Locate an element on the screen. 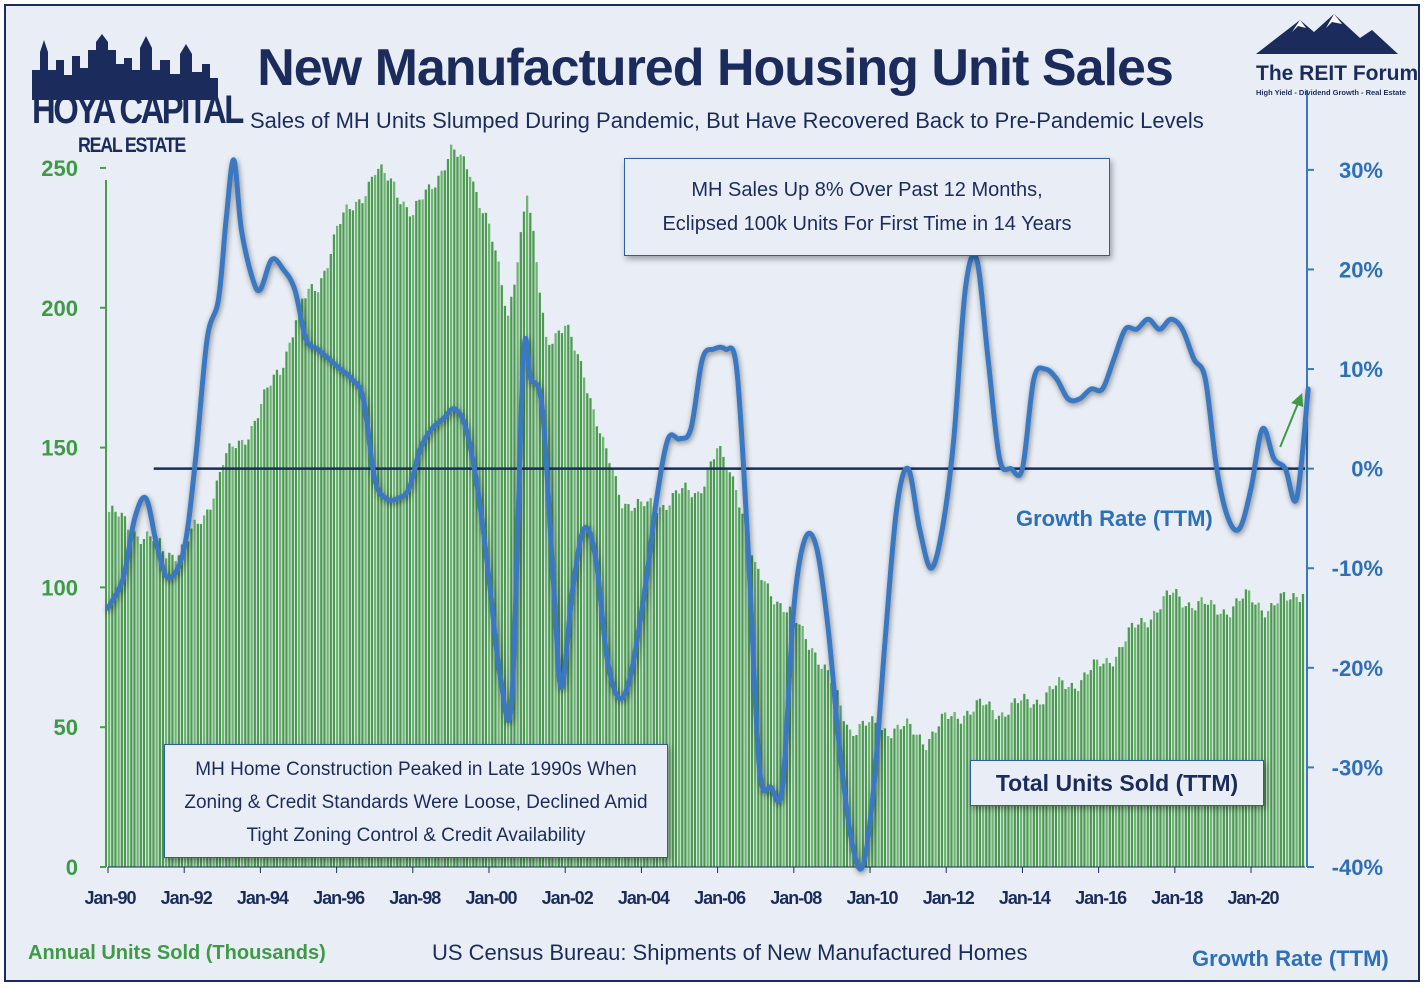 The image size is (1426, 988). left-axis-tick-label: 200 is located at coordinates (59, 308).